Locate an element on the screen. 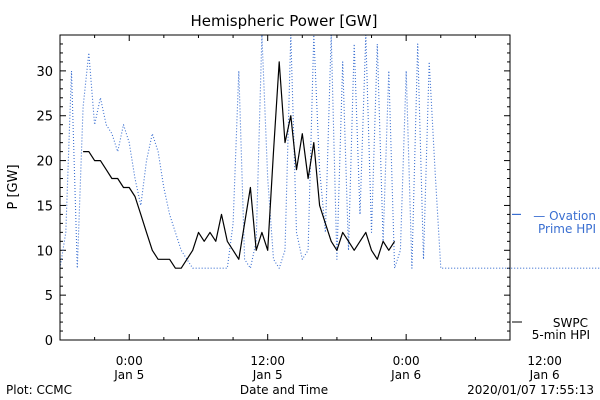 Image resolution: width=600 pixels, height=400 pixels. y-tick-label: 10 is located at coordinates (44, 251).